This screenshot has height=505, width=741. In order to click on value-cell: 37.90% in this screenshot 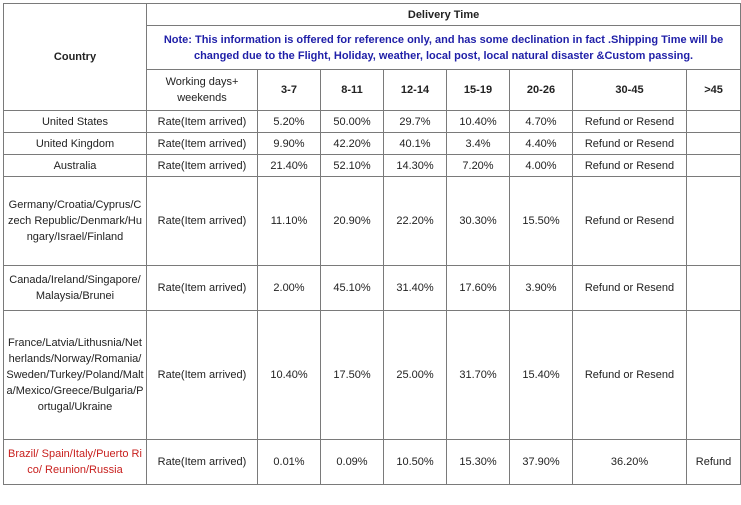, I will do `click(541, 462)`.